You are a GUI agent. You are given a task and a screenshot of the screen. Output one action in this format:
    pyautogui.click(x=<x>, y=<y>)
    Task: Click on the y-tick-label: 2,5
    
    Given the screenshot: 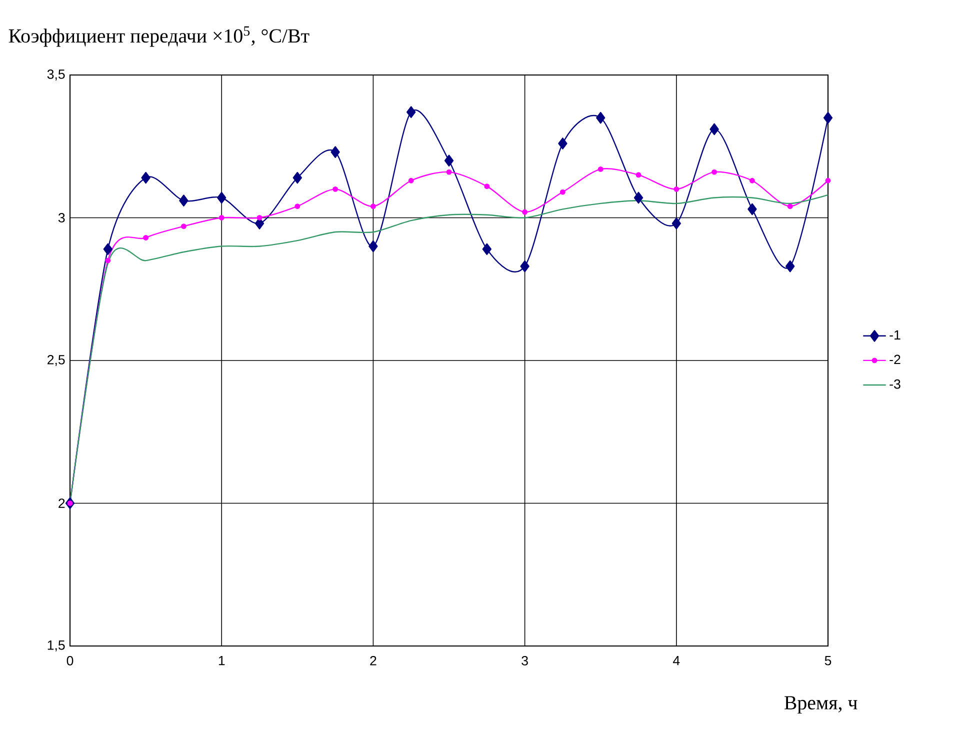 What is the action you would take?
    pyautogui.click(x=56, y=360)
    